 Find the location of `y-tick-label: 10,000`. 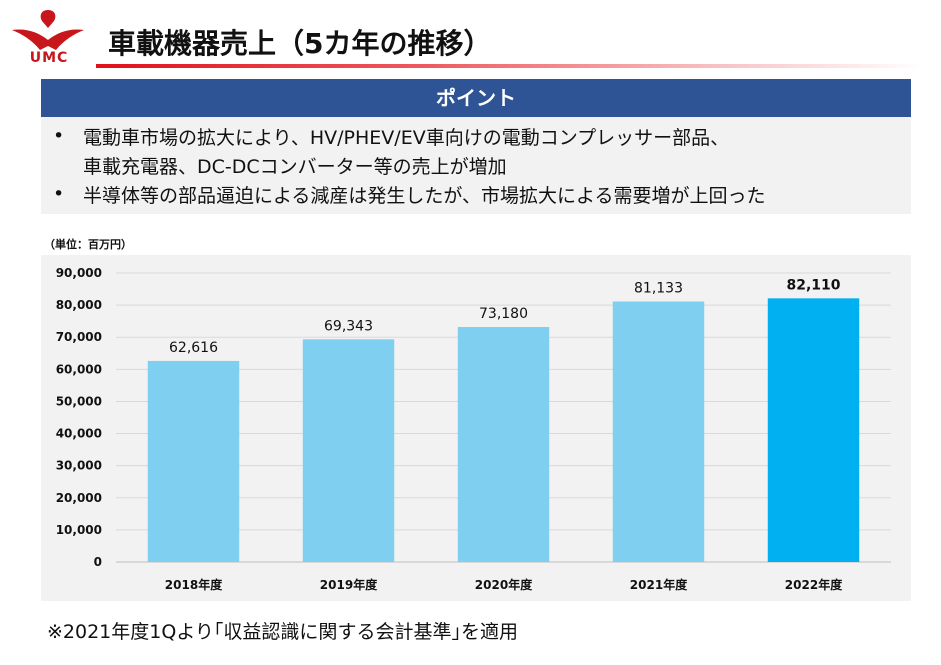

y-tick-label: 10,000 is located at coordinates (79, 530).